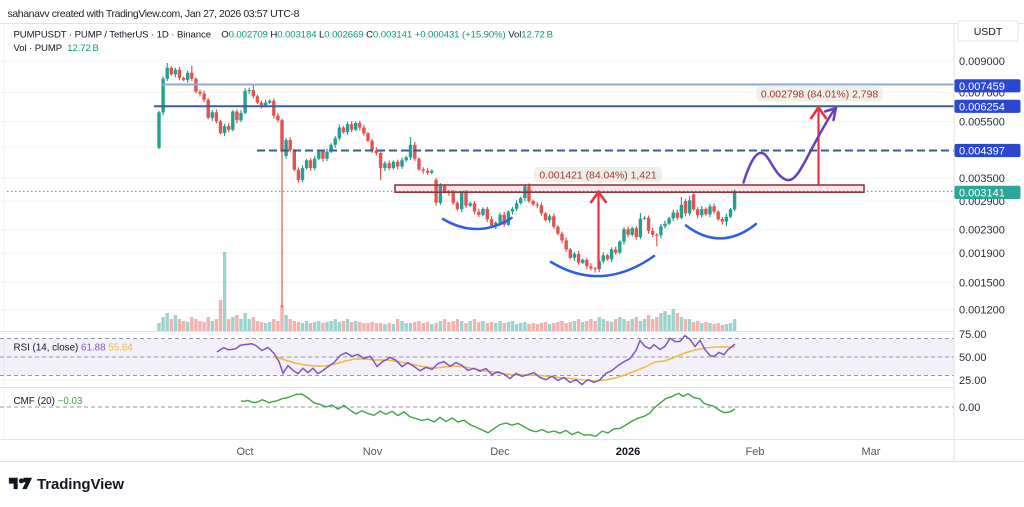  What do you see at coordinates (56, 48) in the screenshot?
I see `svg-text: Vol · PUMP 12.72 B` at bounding box center [56, 48].